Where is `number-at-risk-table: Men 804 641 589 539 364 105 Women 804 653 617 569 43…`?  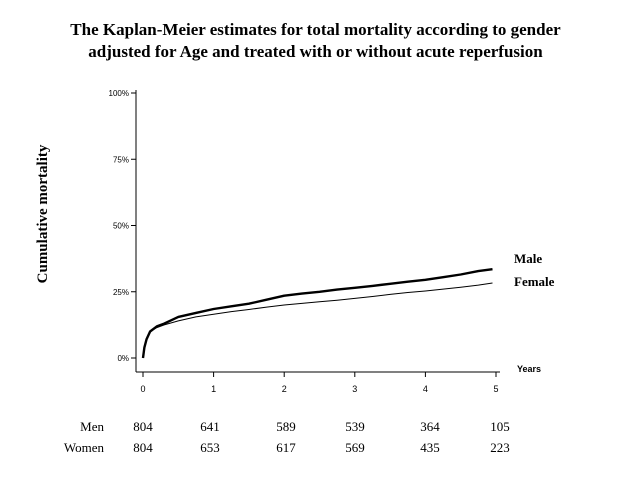 number-at-risk-table: Men 804 641 589 539 364 105 Women 804 653 617 569 43… is located at coordinates (287, 437).